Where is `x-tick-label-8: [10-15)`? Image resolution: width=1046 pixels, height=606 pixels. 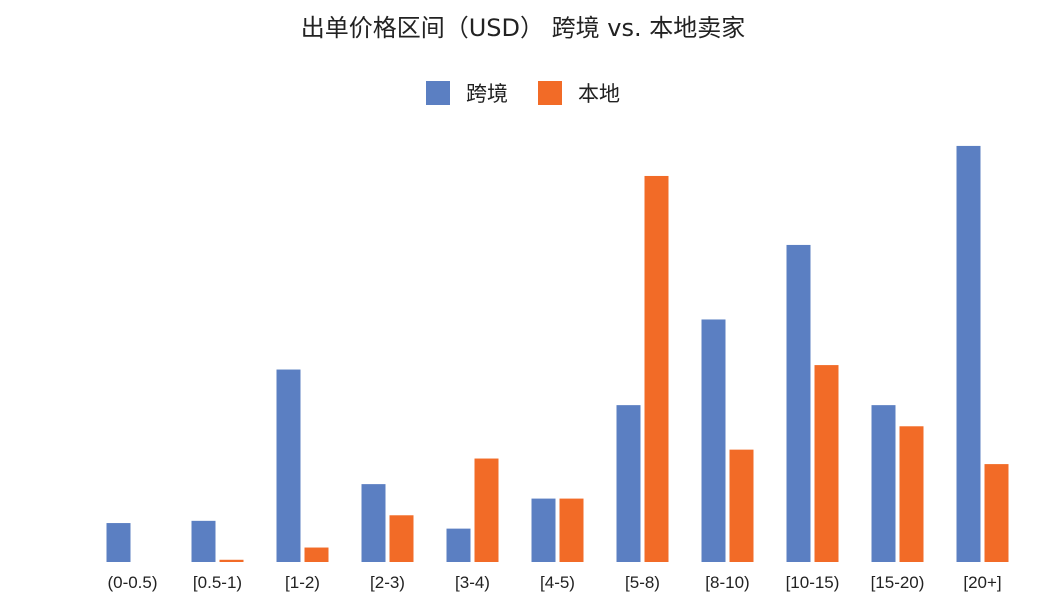
x-tick-label-8: [10-15) is located at coordinates (813, 582).